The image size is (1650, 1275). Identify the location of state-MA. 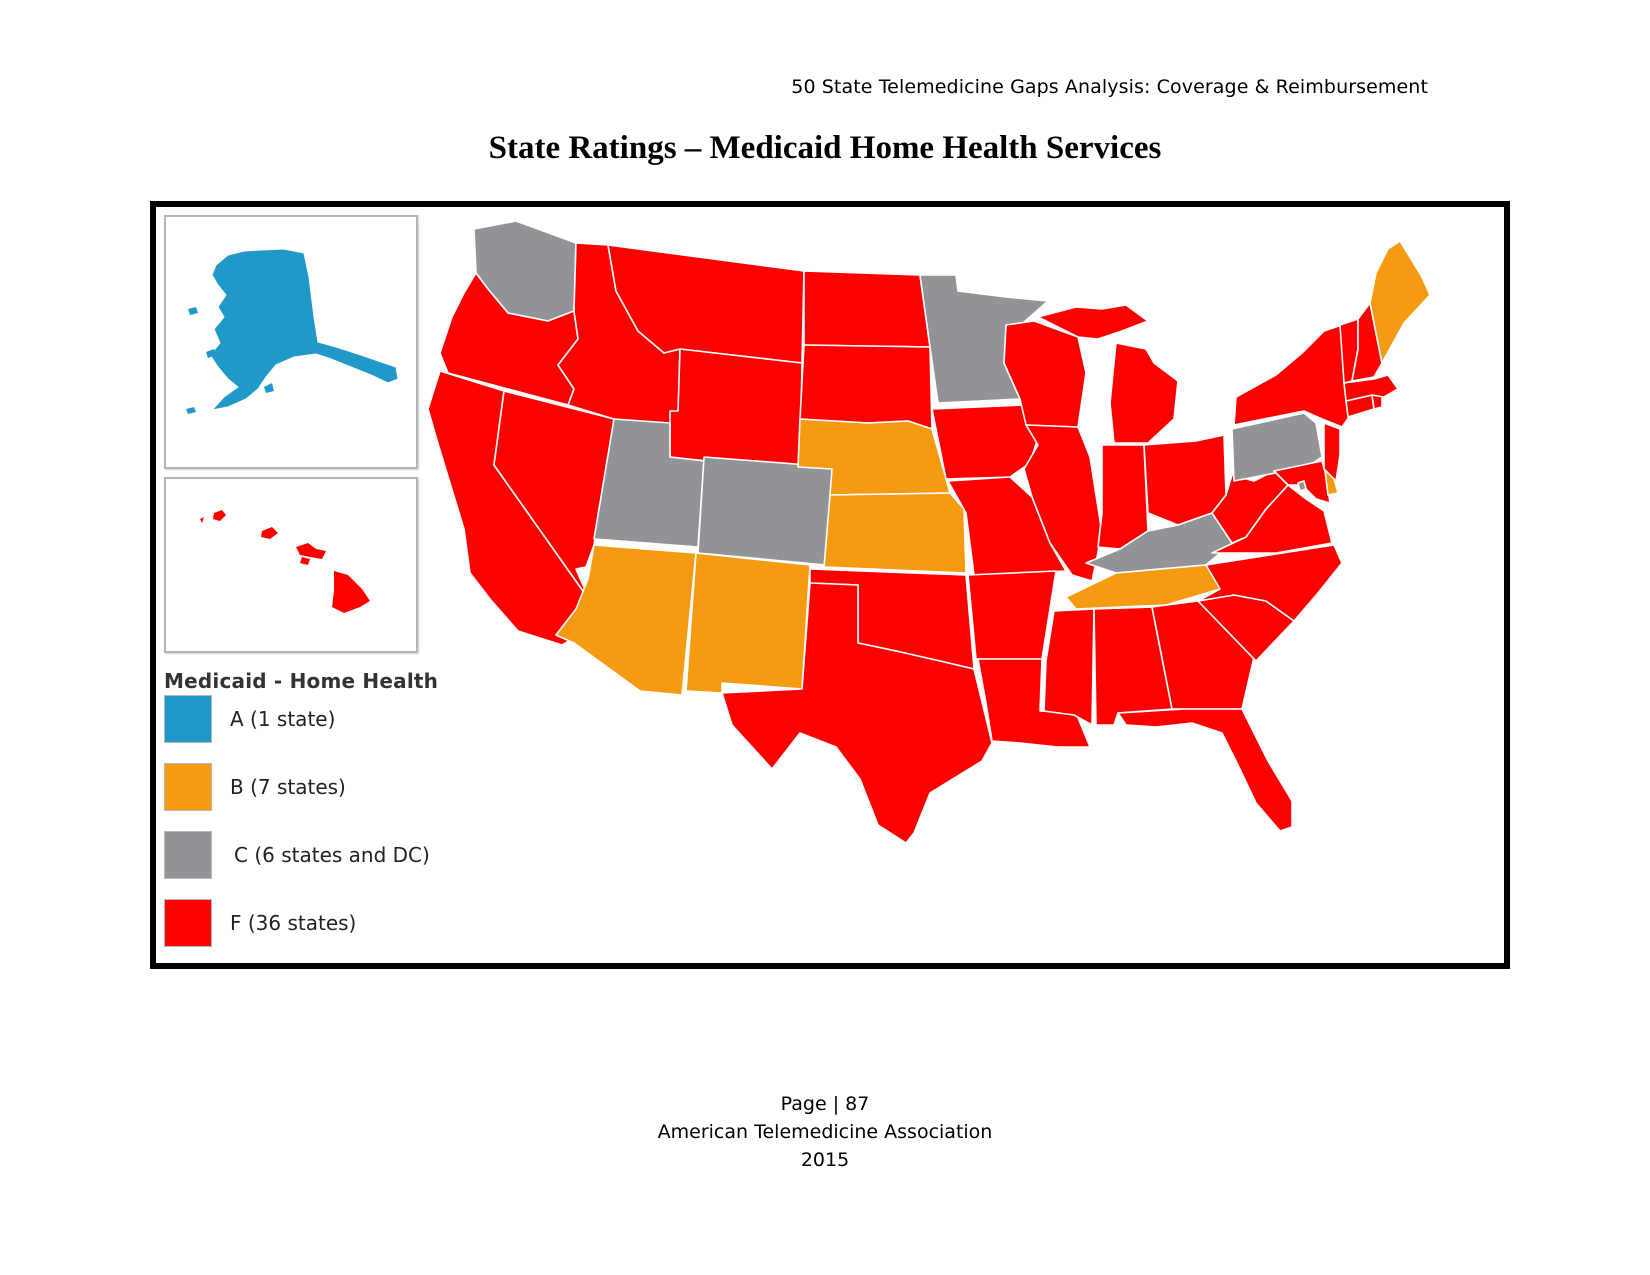
(1371, 388).